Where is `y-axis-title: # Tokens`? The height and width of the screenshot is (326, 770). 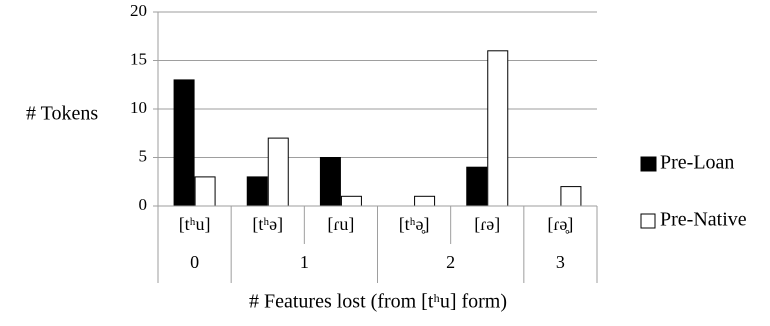
y-axis-title: # Tokens is located at coordinates (62, 114).